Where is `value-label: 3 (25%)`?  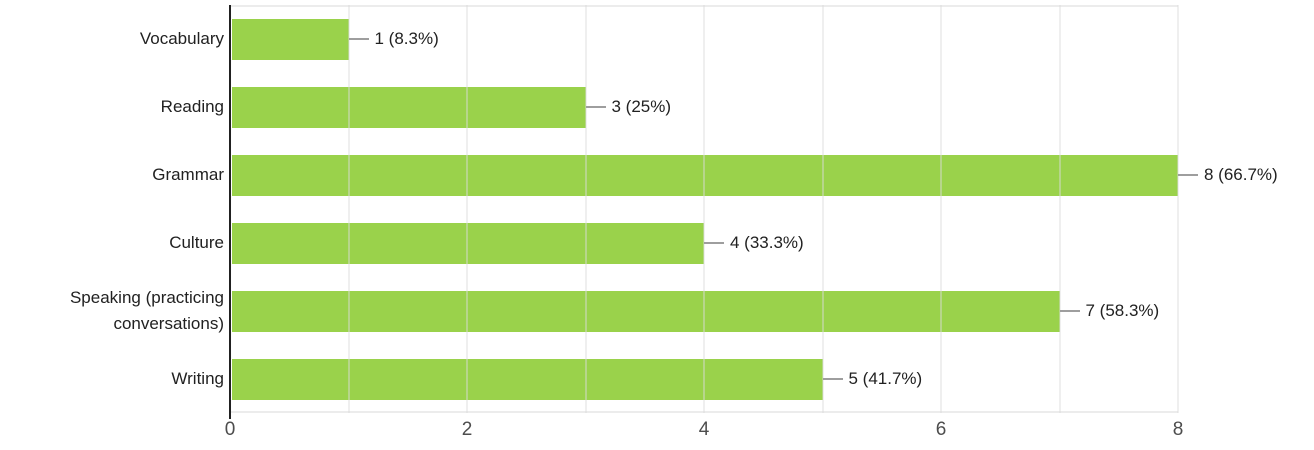 value-label: 3 (25%) is located at coordinates (641, 106).